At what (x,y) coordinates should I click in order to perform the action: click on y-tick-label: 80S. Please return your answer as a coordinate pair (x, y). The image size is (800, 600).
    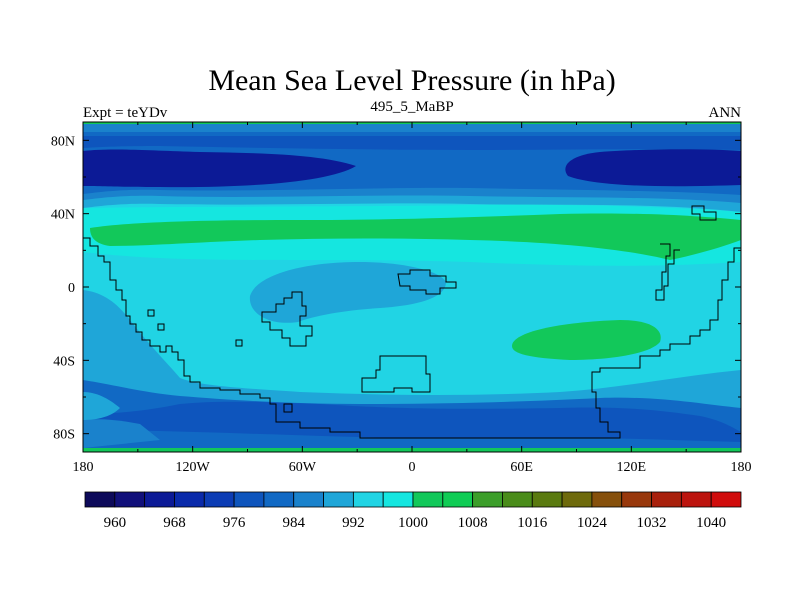
    Looking at the image, I should click on (64, 435).